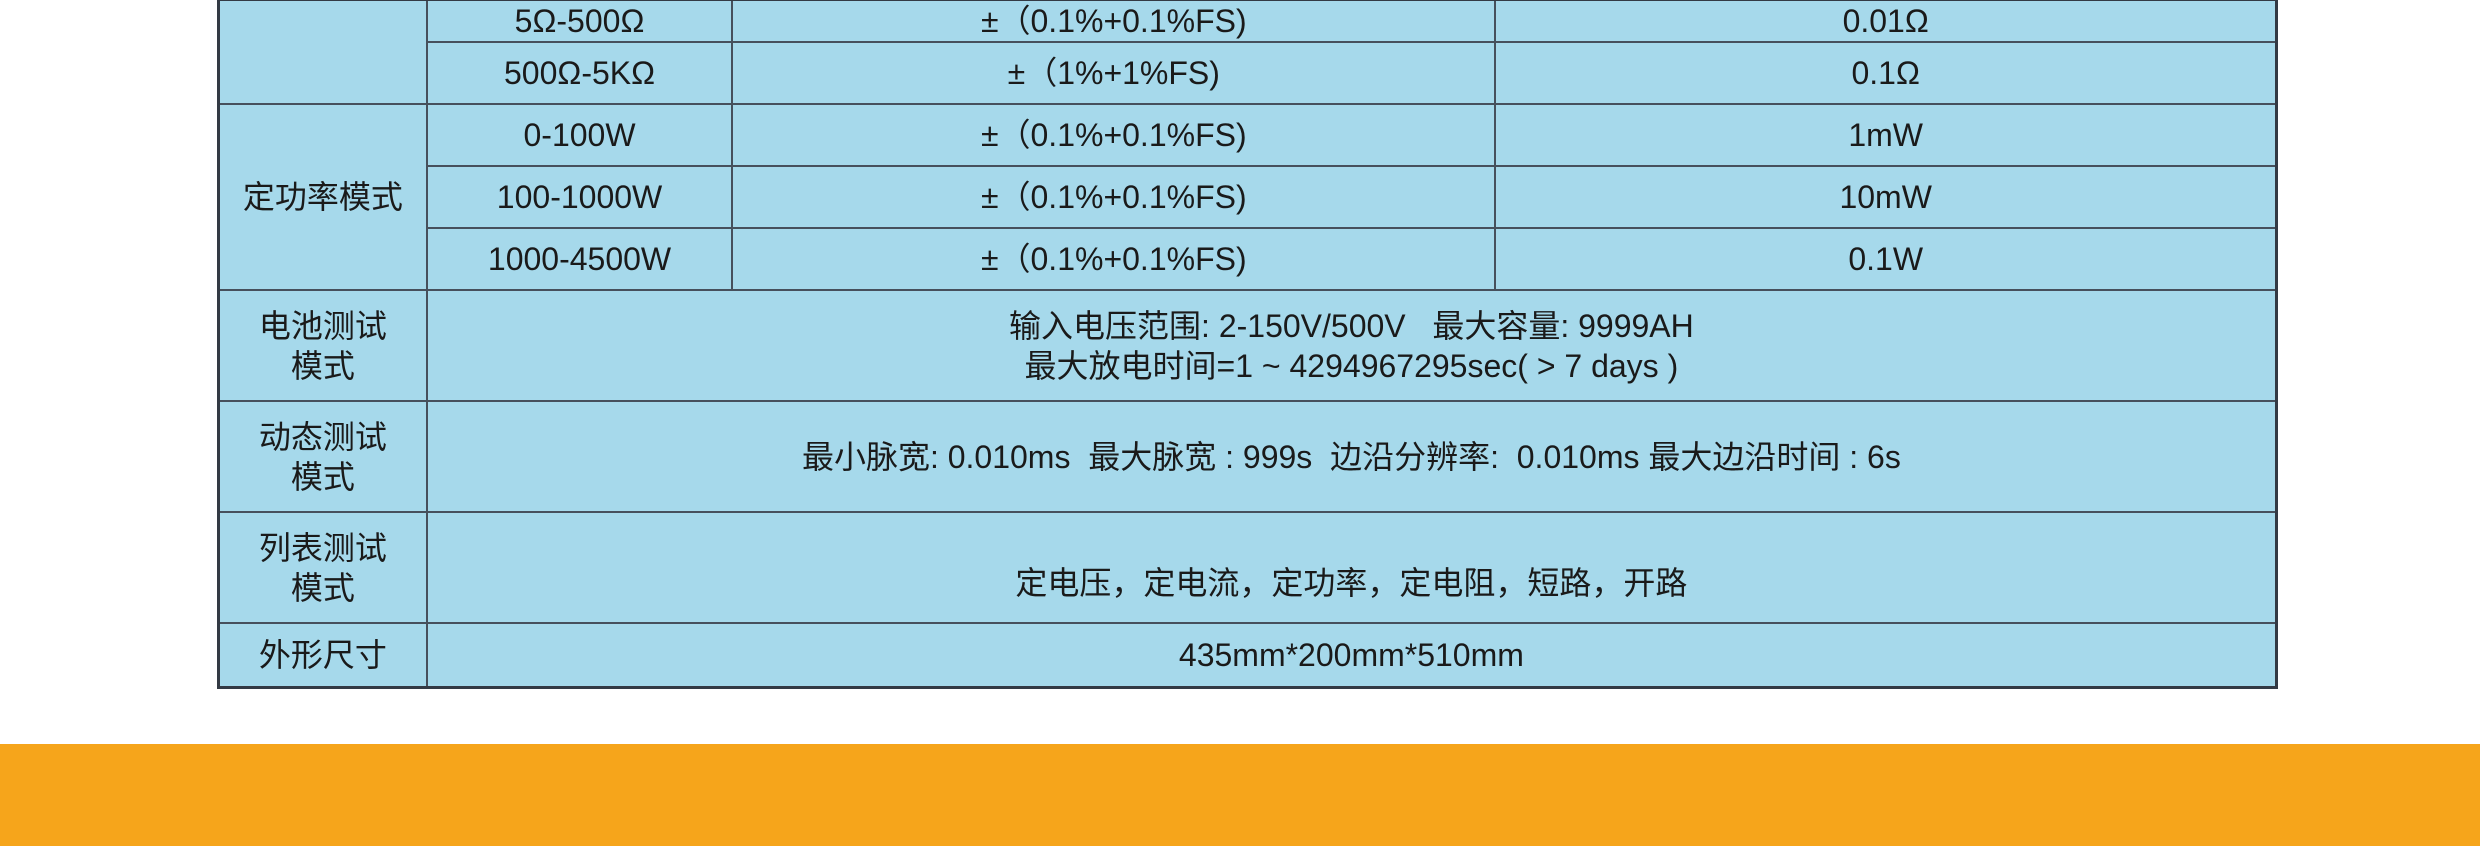 The width and height of the screenshot is (2480, 846). I want to click on label-line: 动态测试, so click(322, 436).